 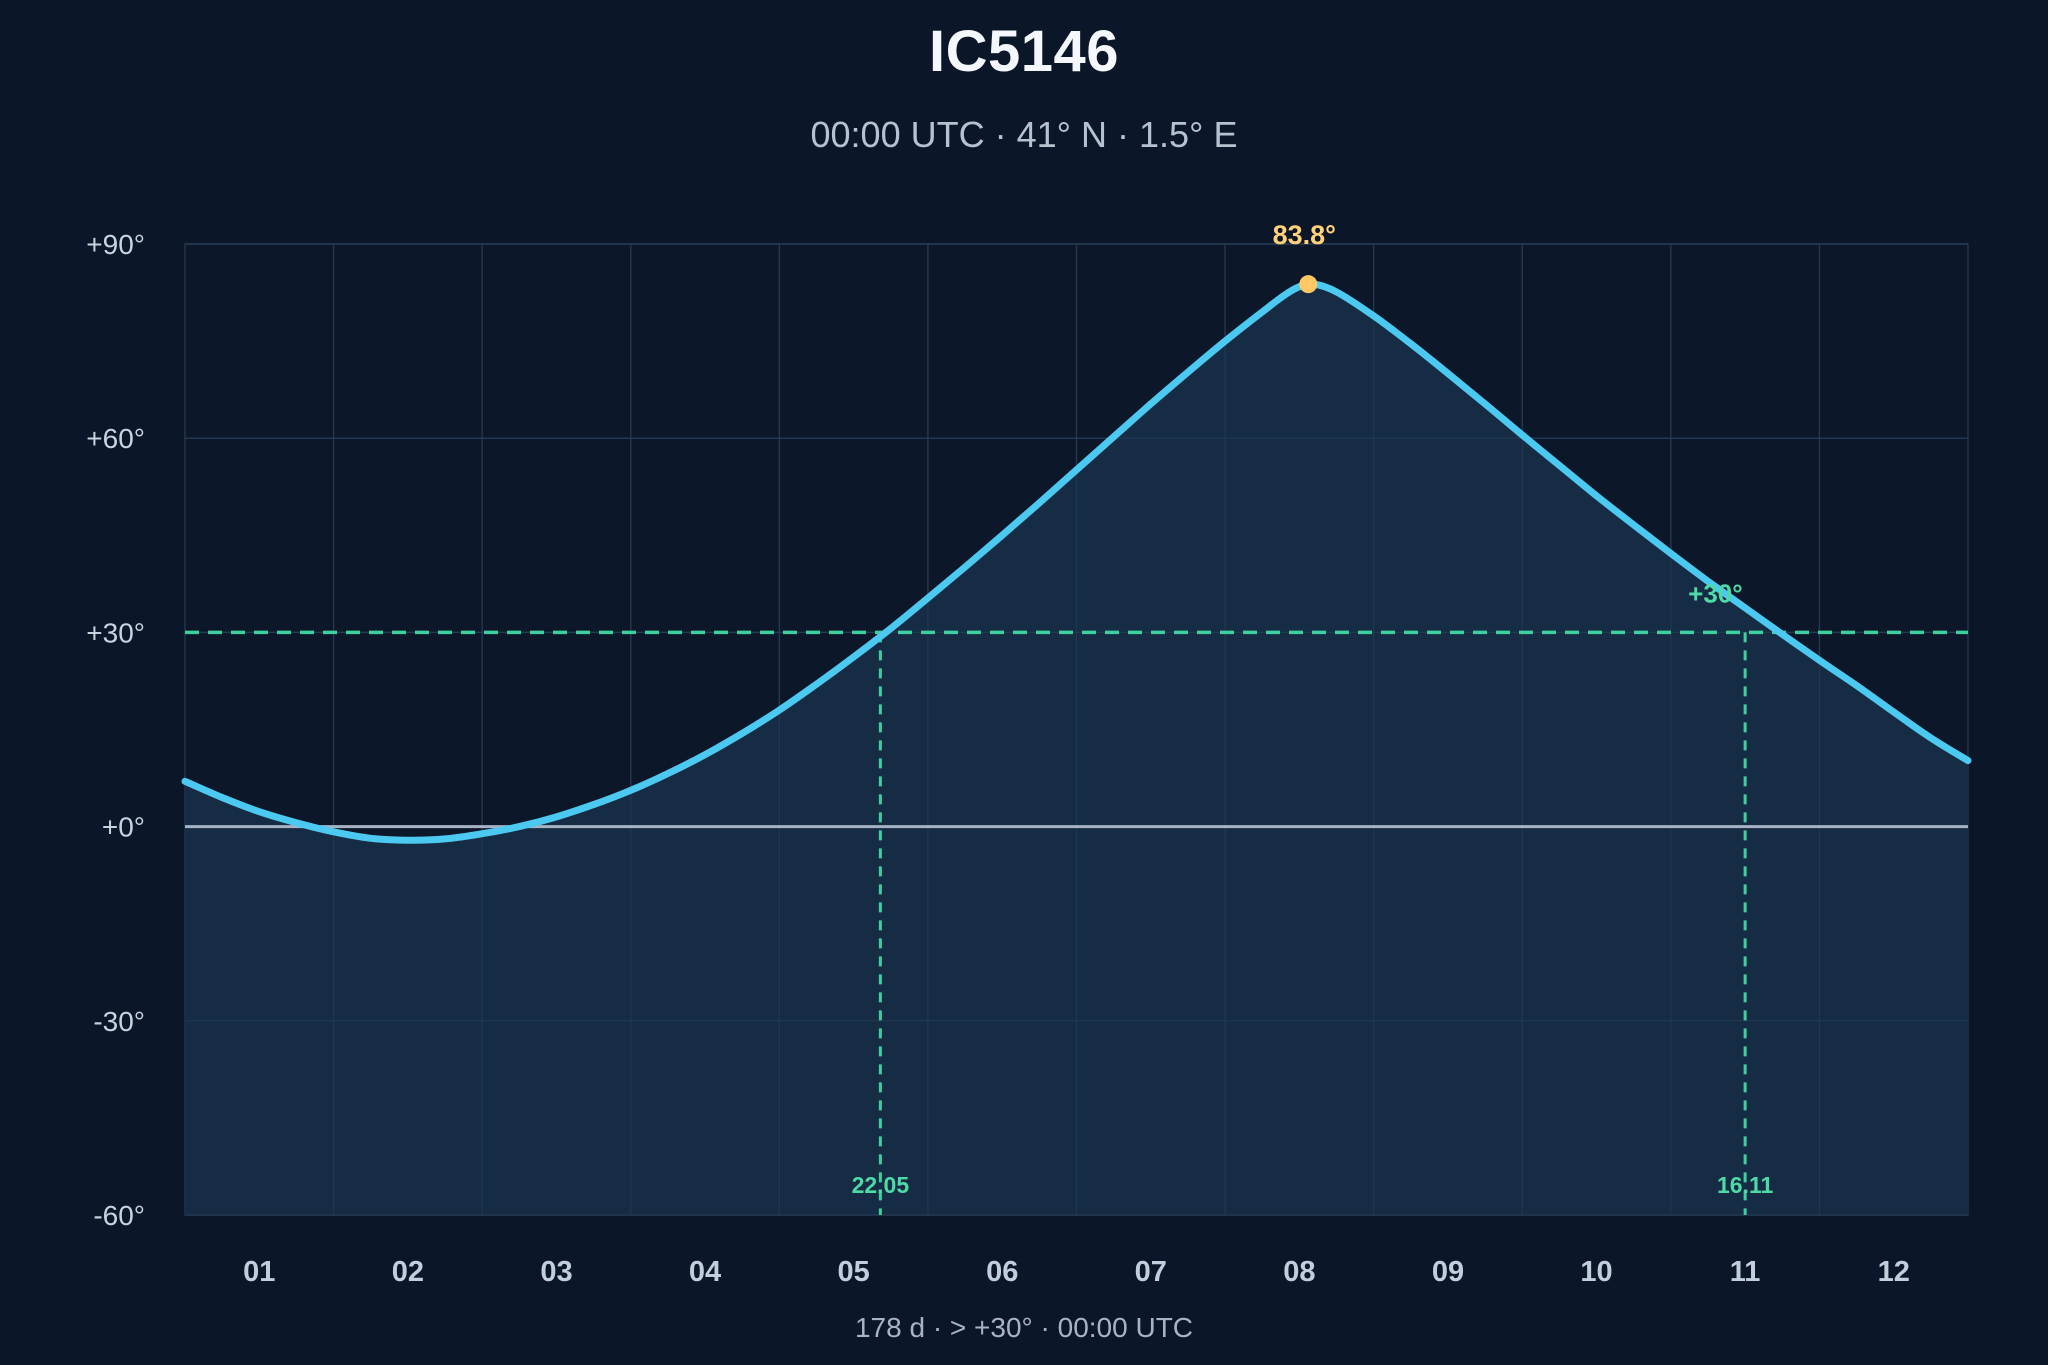 I want to click on y-tick-label: -60°, so click(x=119, y=1215).